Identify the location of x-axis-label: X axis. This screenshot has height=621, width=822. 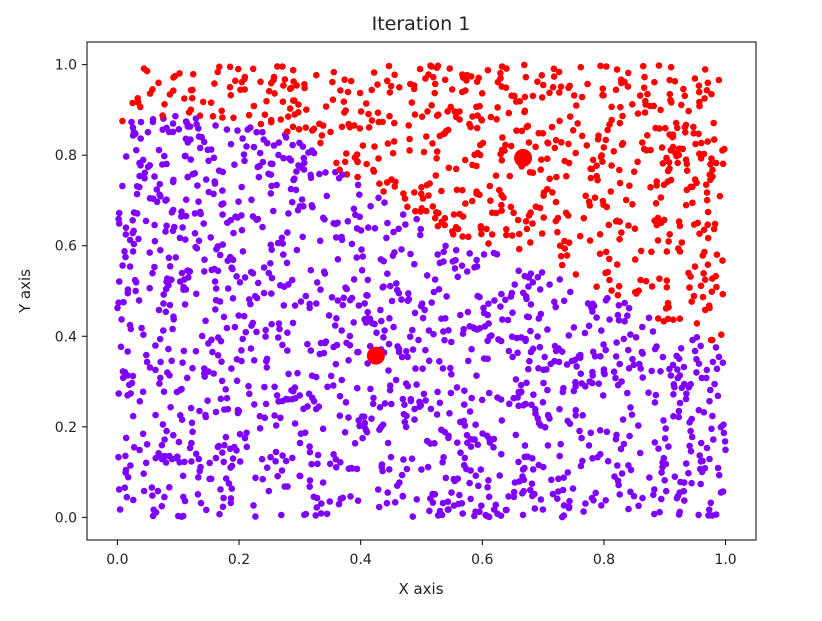
(420, 589).